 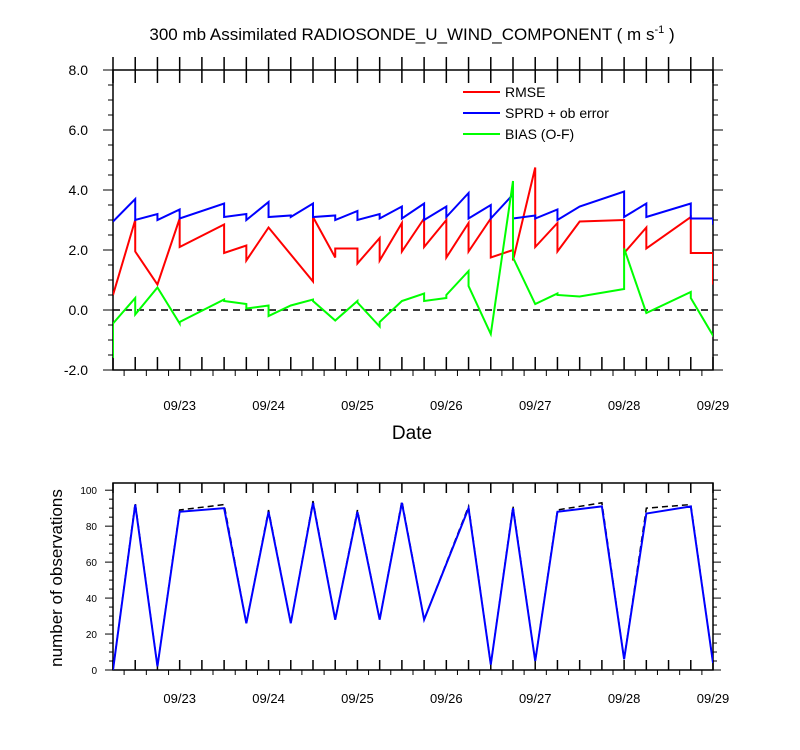 What do you see at coordinates (413, 231) in the screenshot?
I see `series-line-rmse` at bounding box center [413, 231].